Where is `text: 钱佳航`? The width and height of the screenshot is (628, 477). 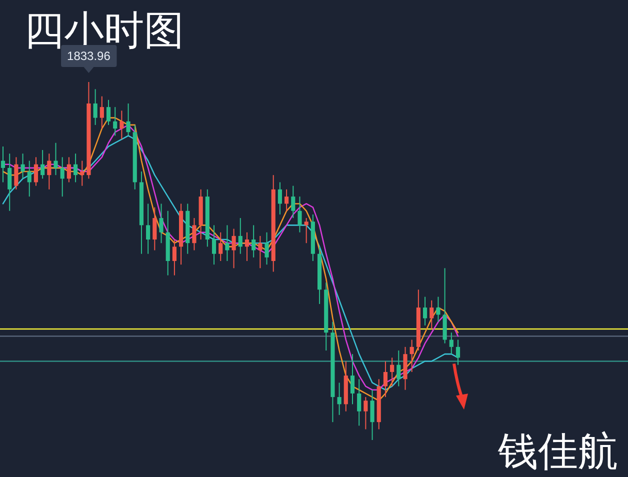 text: 钱佳航 is located at coordinates (557, 452).